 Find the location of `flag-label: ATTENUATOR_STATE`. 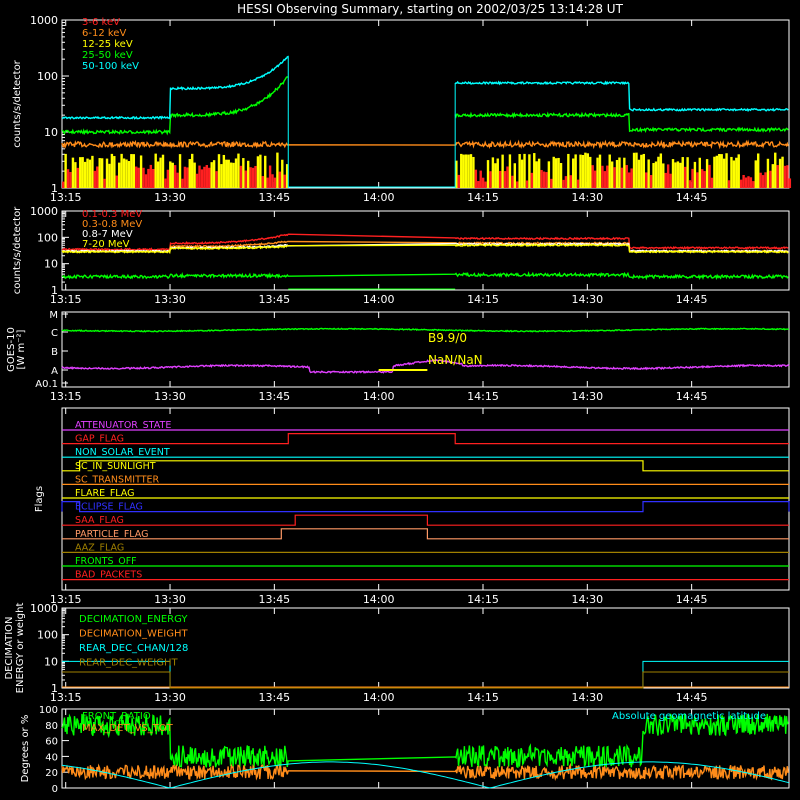

flag-label: ATTENUATOR_STATE is located at coordinates (123, 425).